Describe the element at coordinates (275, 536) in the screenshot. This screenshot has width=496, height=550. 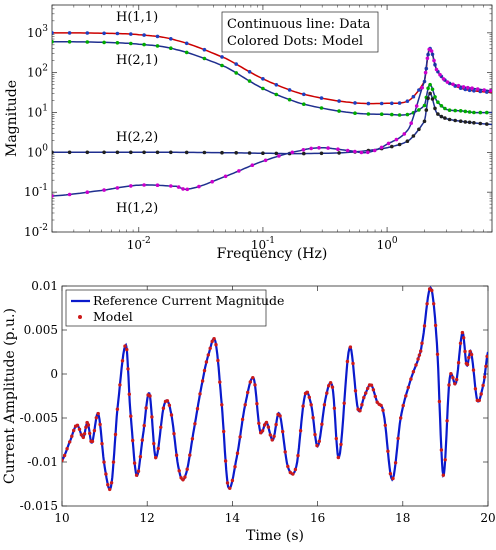
I see `x-axis-label-2: Time (s)` at that location.